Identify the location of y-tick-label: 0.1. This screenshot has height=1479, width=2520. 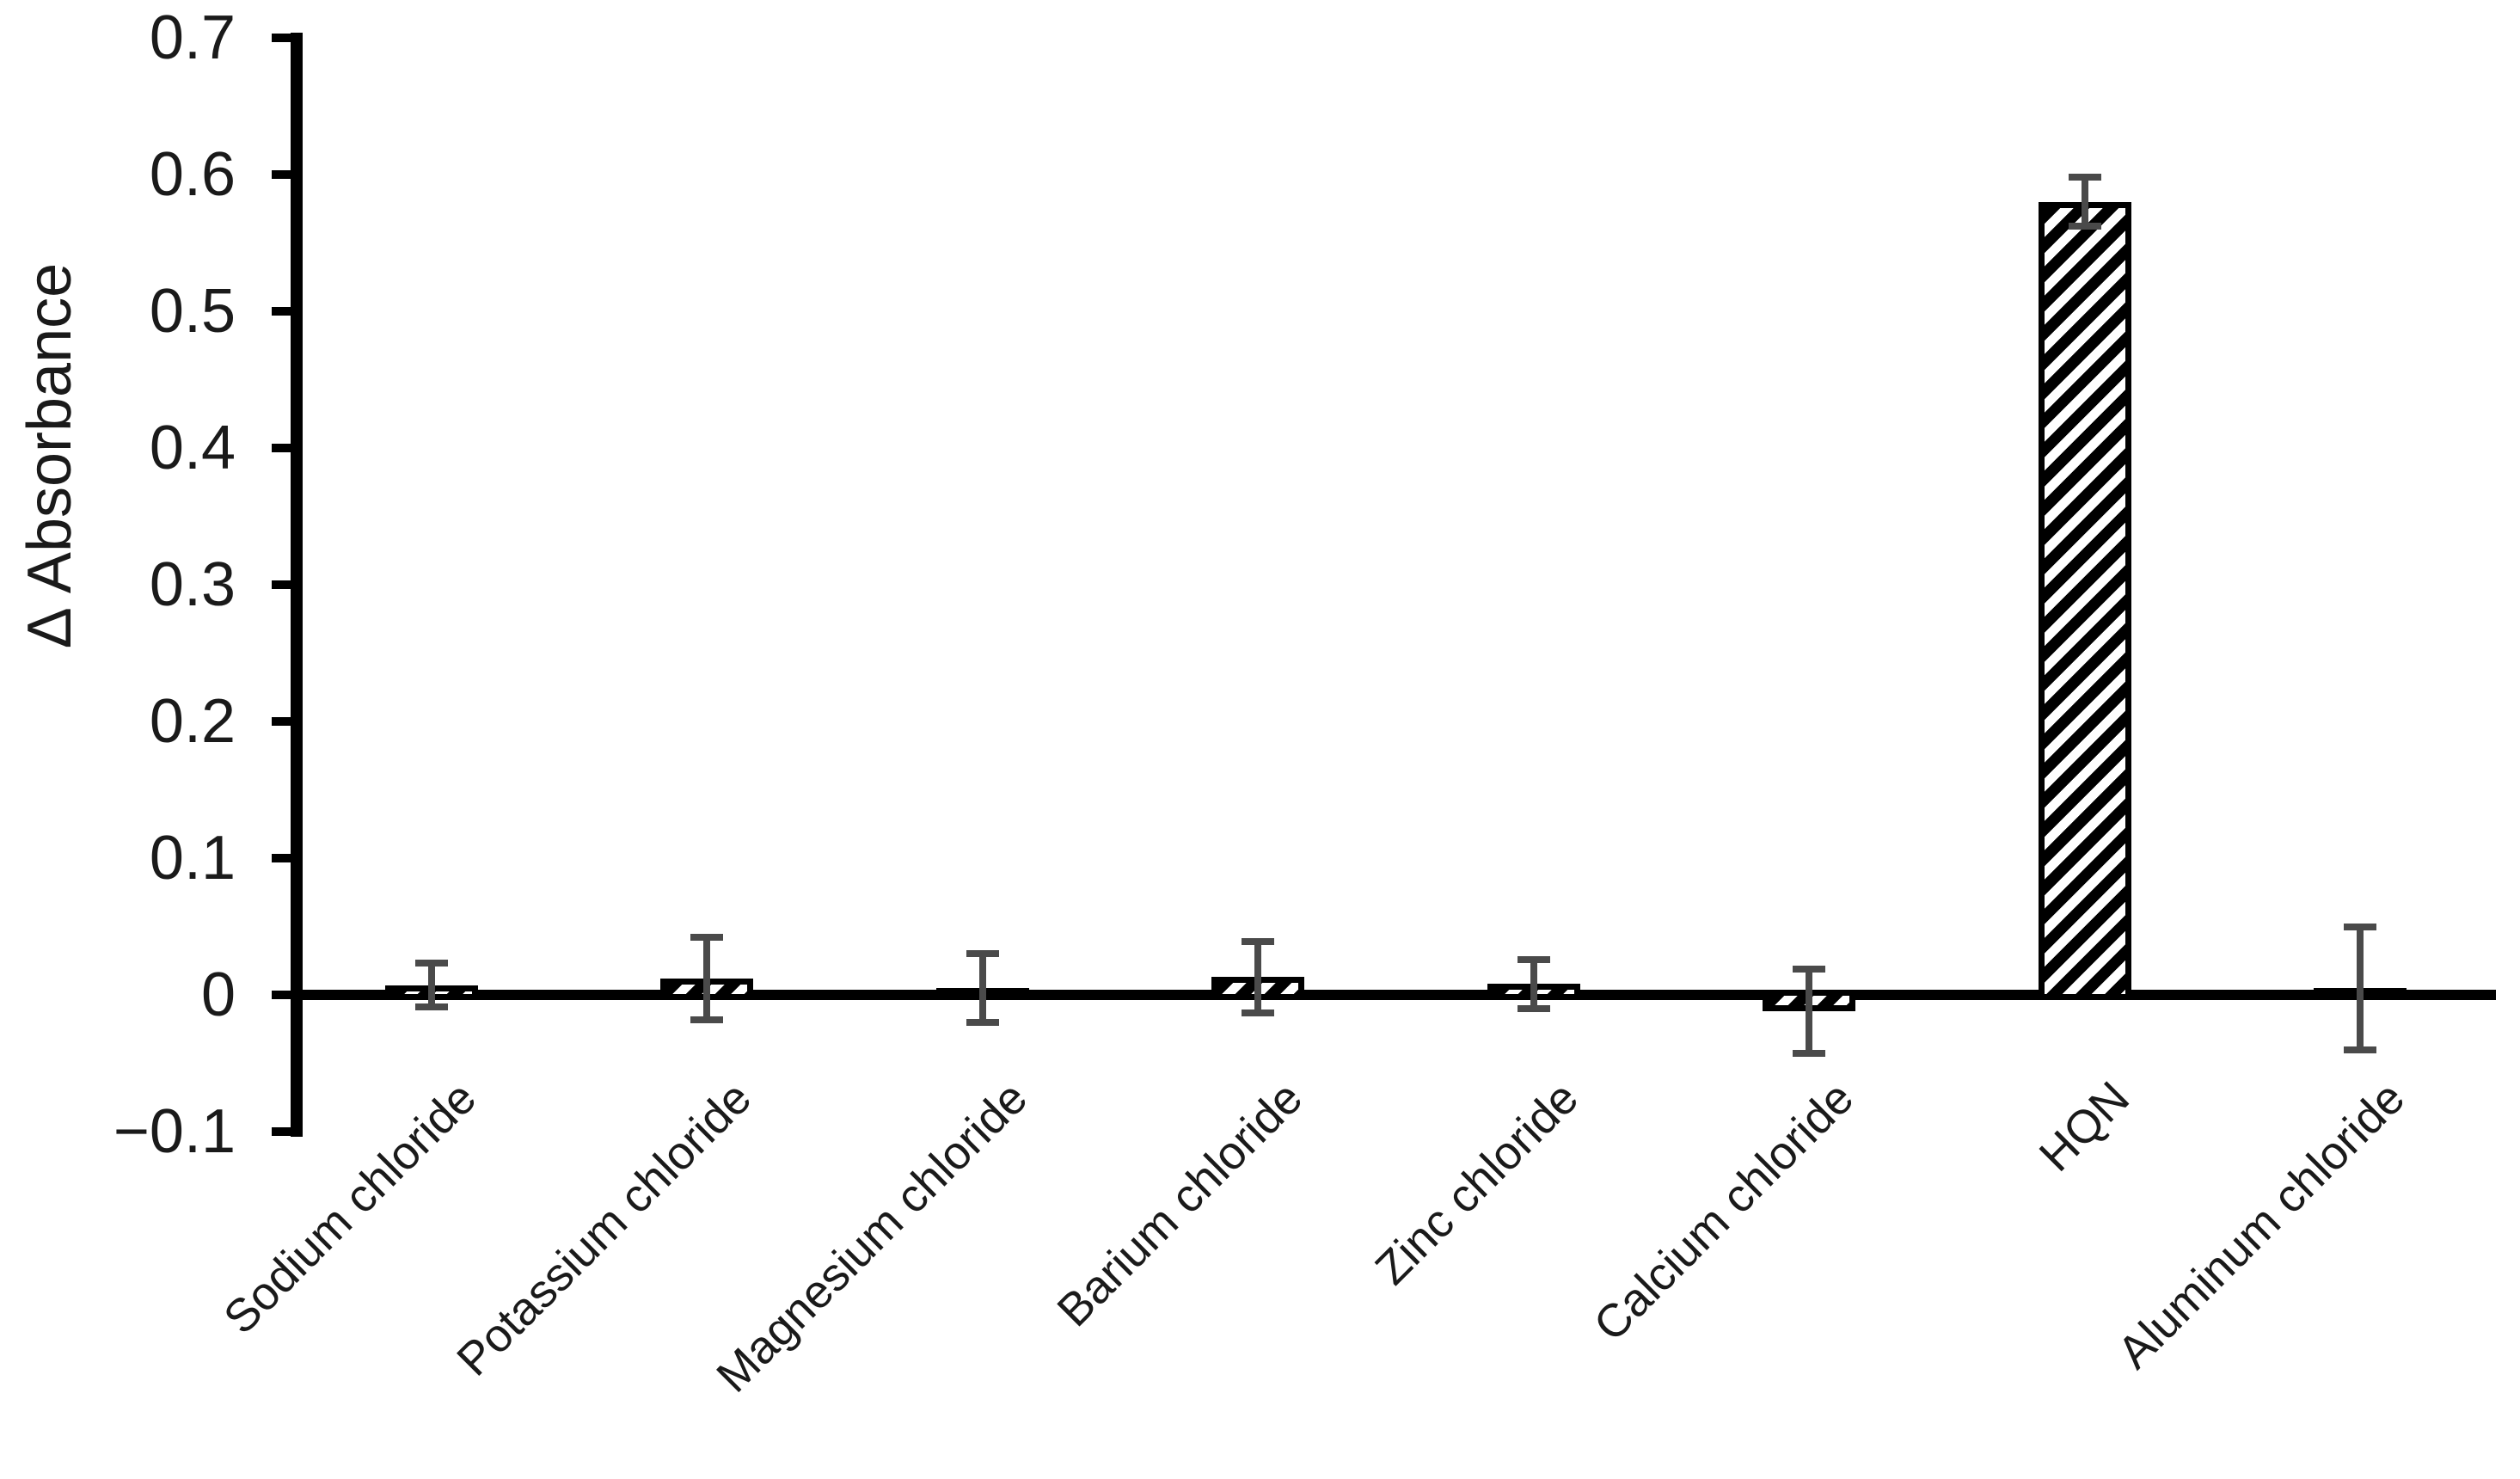
(193, 859).